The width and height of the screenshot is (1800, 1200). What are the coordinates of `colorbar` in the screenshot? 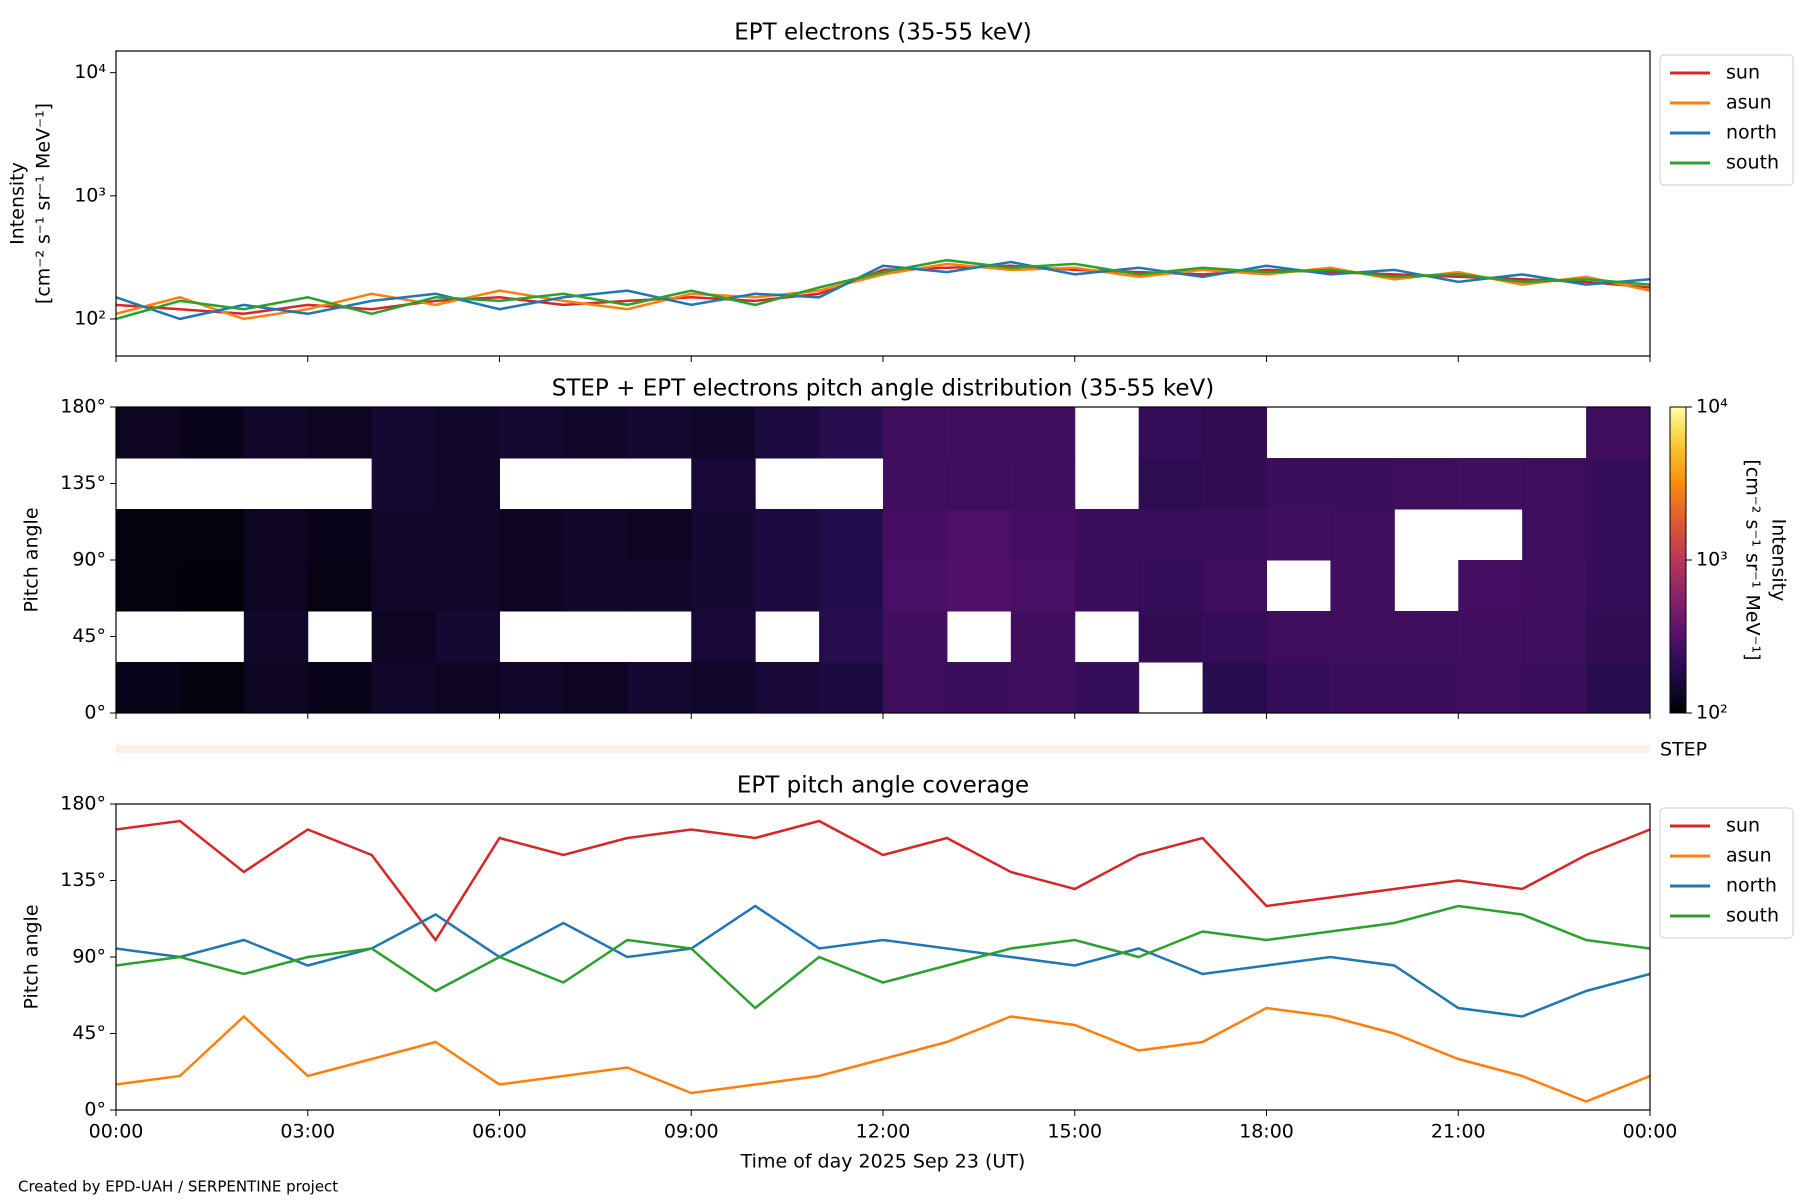 It's located at (1678, 560).